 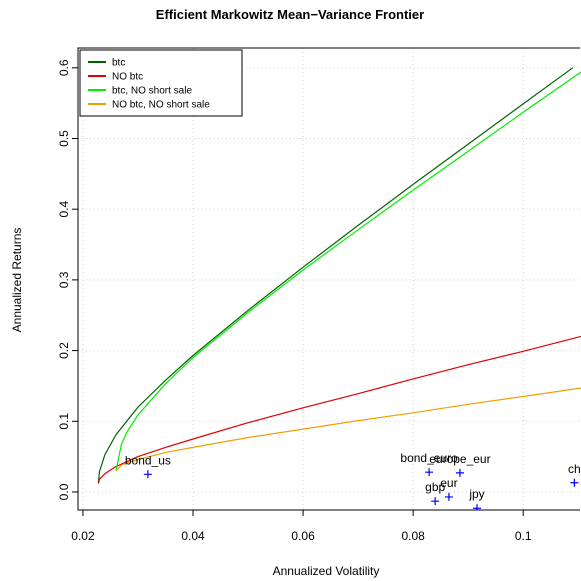 What do you see at coordinates (64, 491) in the screenshot?
I see `y-tick-label: 0.0` at bounding box center [64, 491].